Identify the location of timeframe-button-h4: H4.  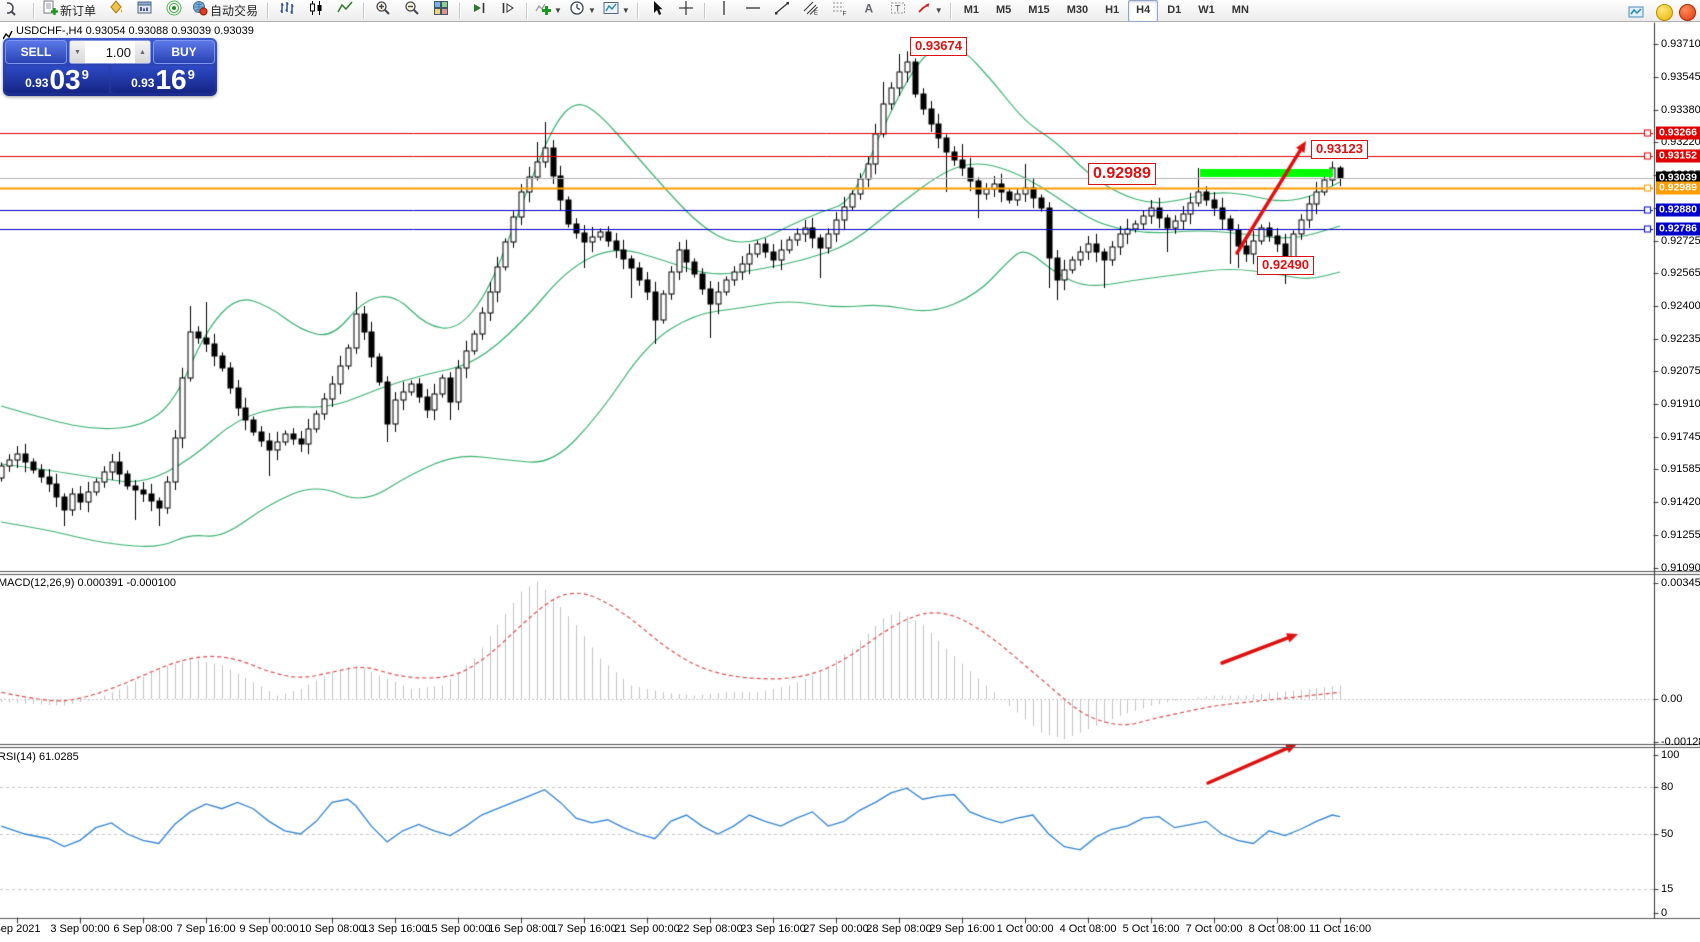
(1143, 11).